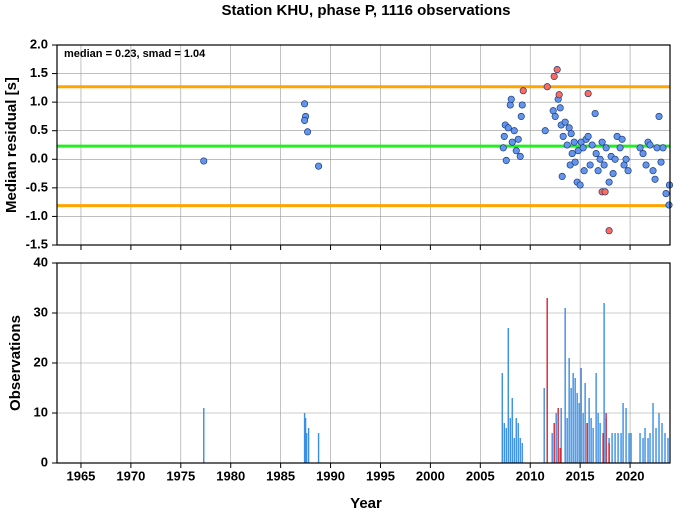  What do you see at coordinates (280, 475) in the screenshot?
I see `x-tick-label: 1985` at bounding box center [280, 475].